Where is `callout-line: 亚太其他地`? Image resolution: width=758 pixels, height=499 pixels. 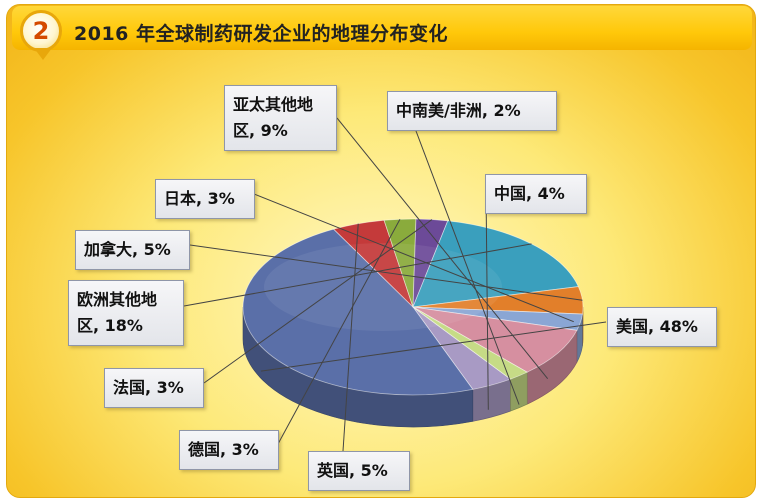
callout-line: 亚太其他地 is located at coordinates (273, 104).